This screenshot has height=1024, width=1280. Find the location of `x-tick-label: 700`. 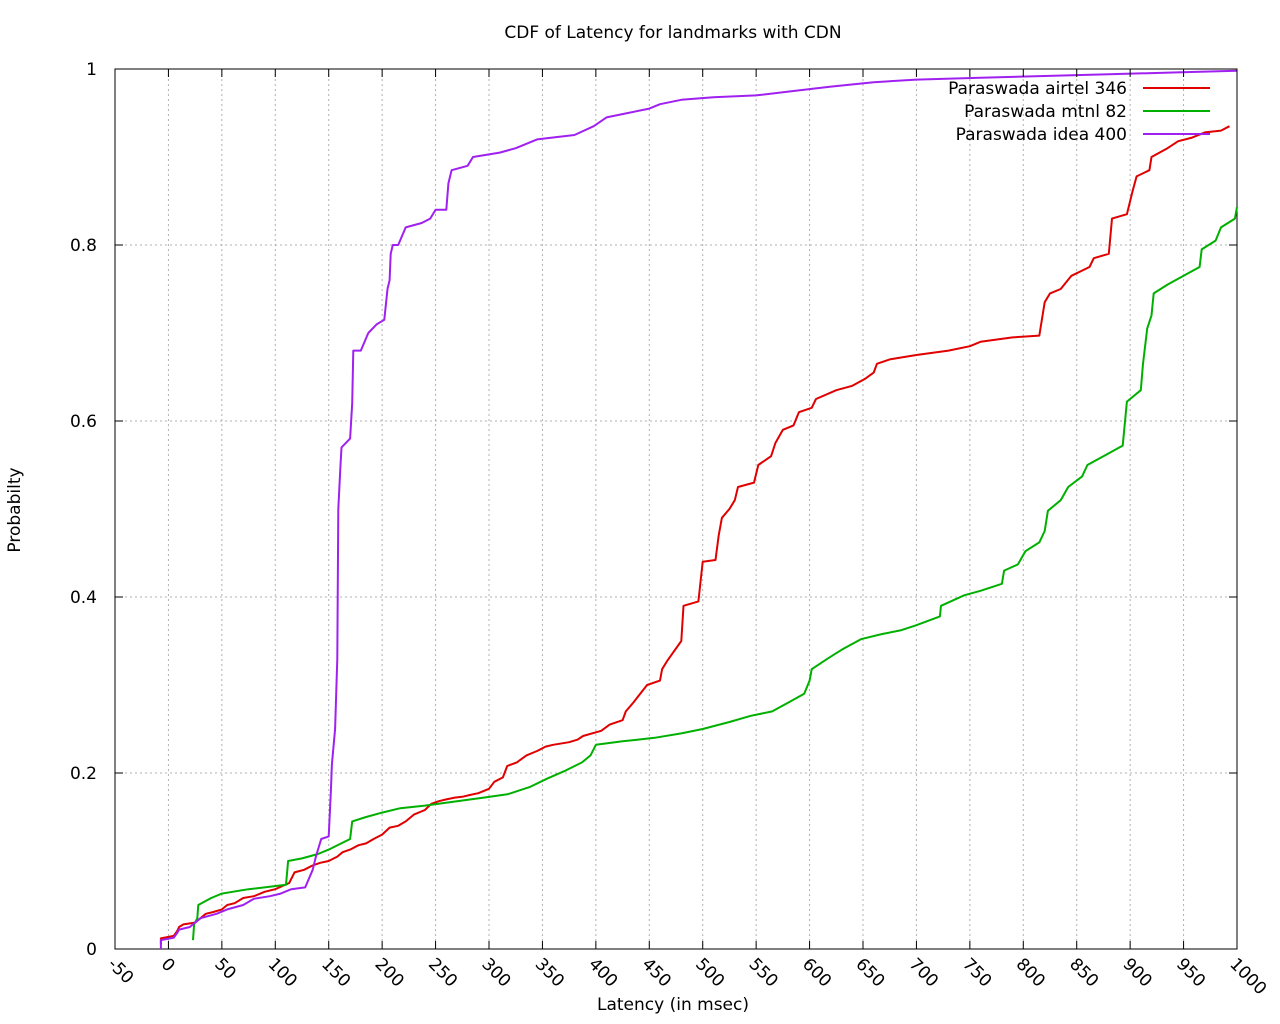

x-tick-label: 700 is located at coordinates (923, 972).